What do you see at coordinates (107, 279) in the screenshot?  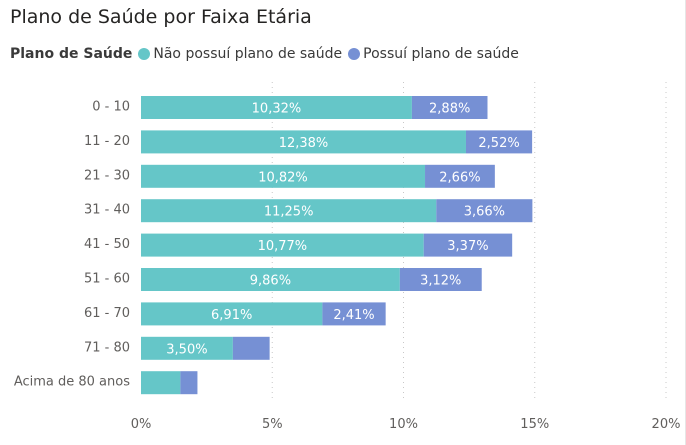 I see `y-category-label: 51 - 60` at bounding box center [107, 279].